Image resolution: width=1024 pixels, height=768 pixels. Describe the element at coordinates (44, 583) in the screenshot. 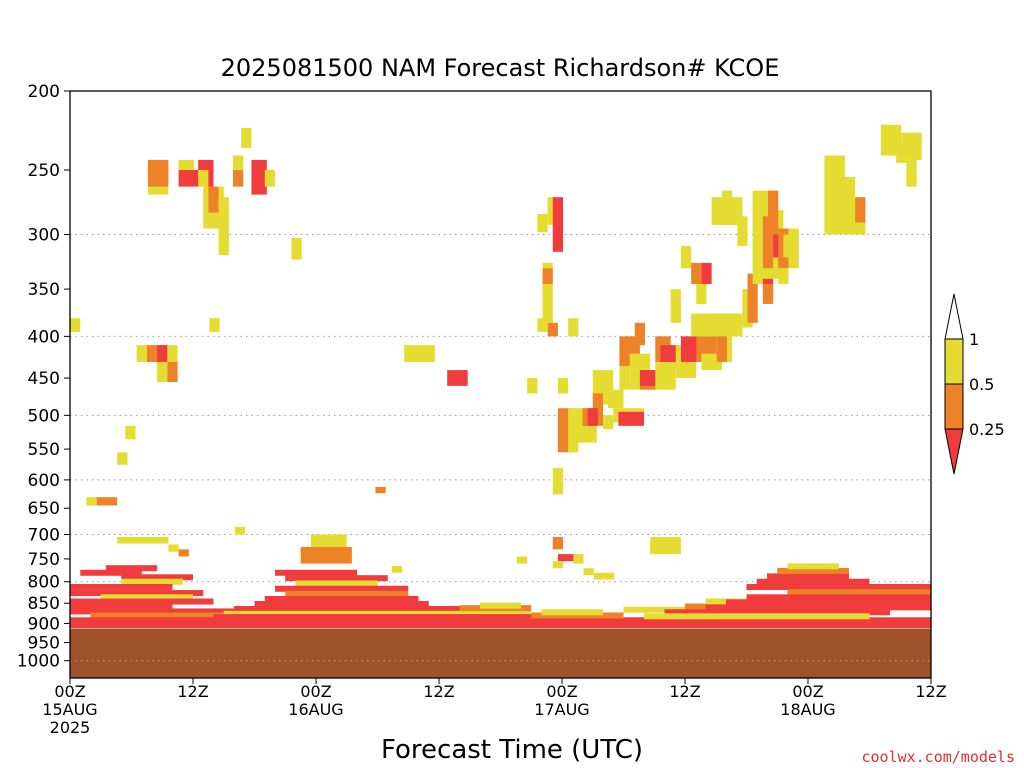

I see `y-tick-label-800: 800` at that location.